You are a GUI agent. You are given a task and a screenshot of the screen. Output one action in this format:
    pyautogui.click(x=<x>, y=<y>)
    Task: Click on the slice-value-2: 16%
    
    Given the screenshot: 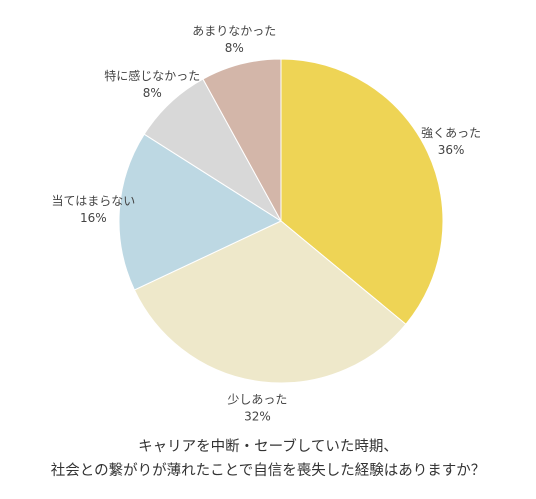 What is the action you would take?
    pyautogui.click(x=93, y=218)
    